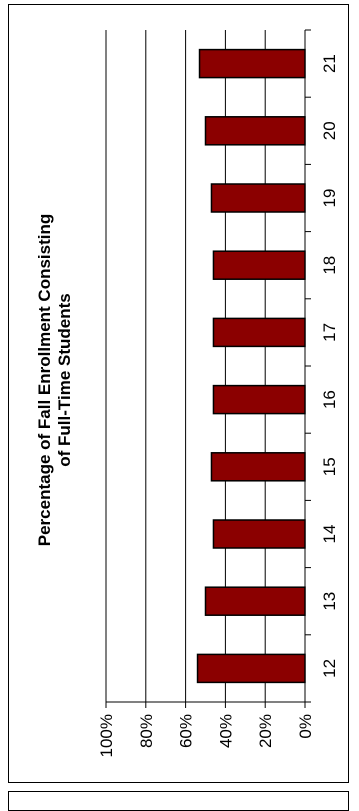 Image resolution: width=359 pixels, height=811 pixels. What do you see at coordinates (186, 731) in the screenshot?
I see `value-tick-label: 60%` at bounding box center [186, 731].